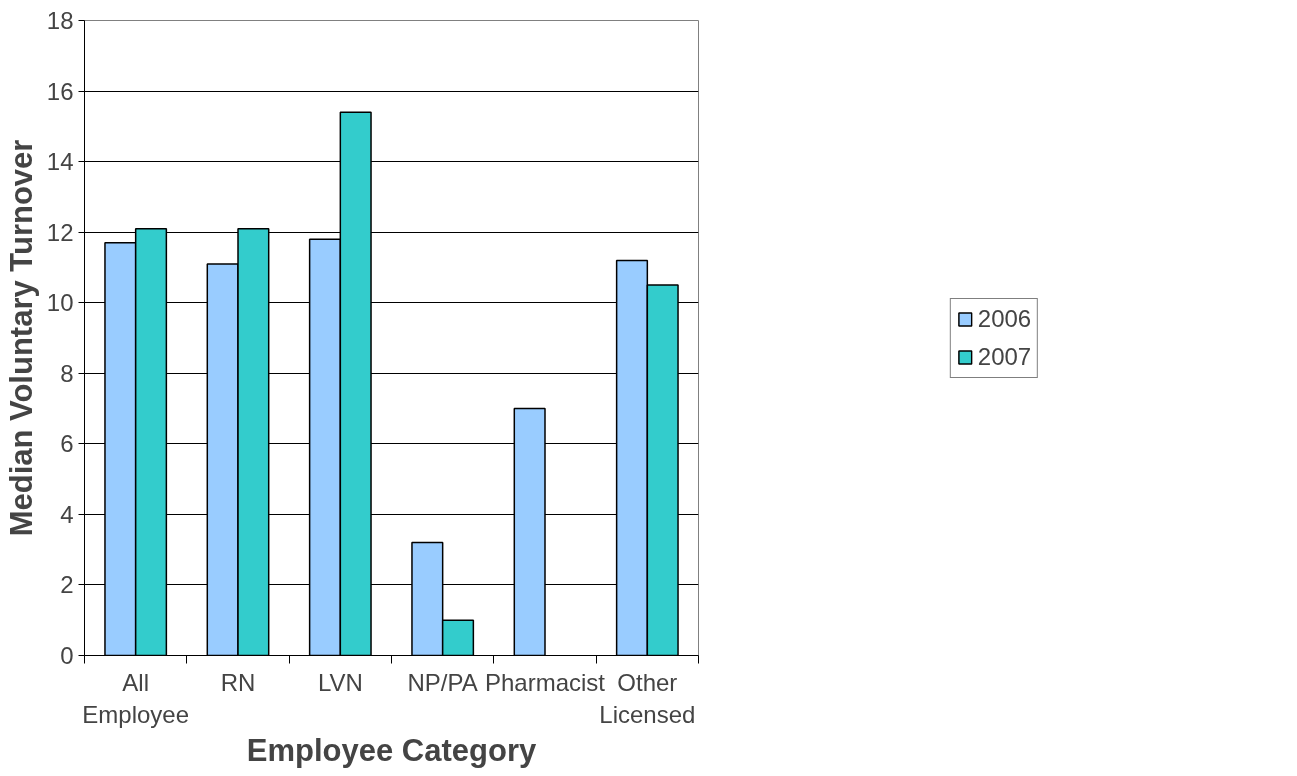 This screenshot has width=1297, height=776. What do you see at coordinates (545, 682) in the screenshot?
I see `x-tick-label: Pharmacist` at bounding box center [545, 682].